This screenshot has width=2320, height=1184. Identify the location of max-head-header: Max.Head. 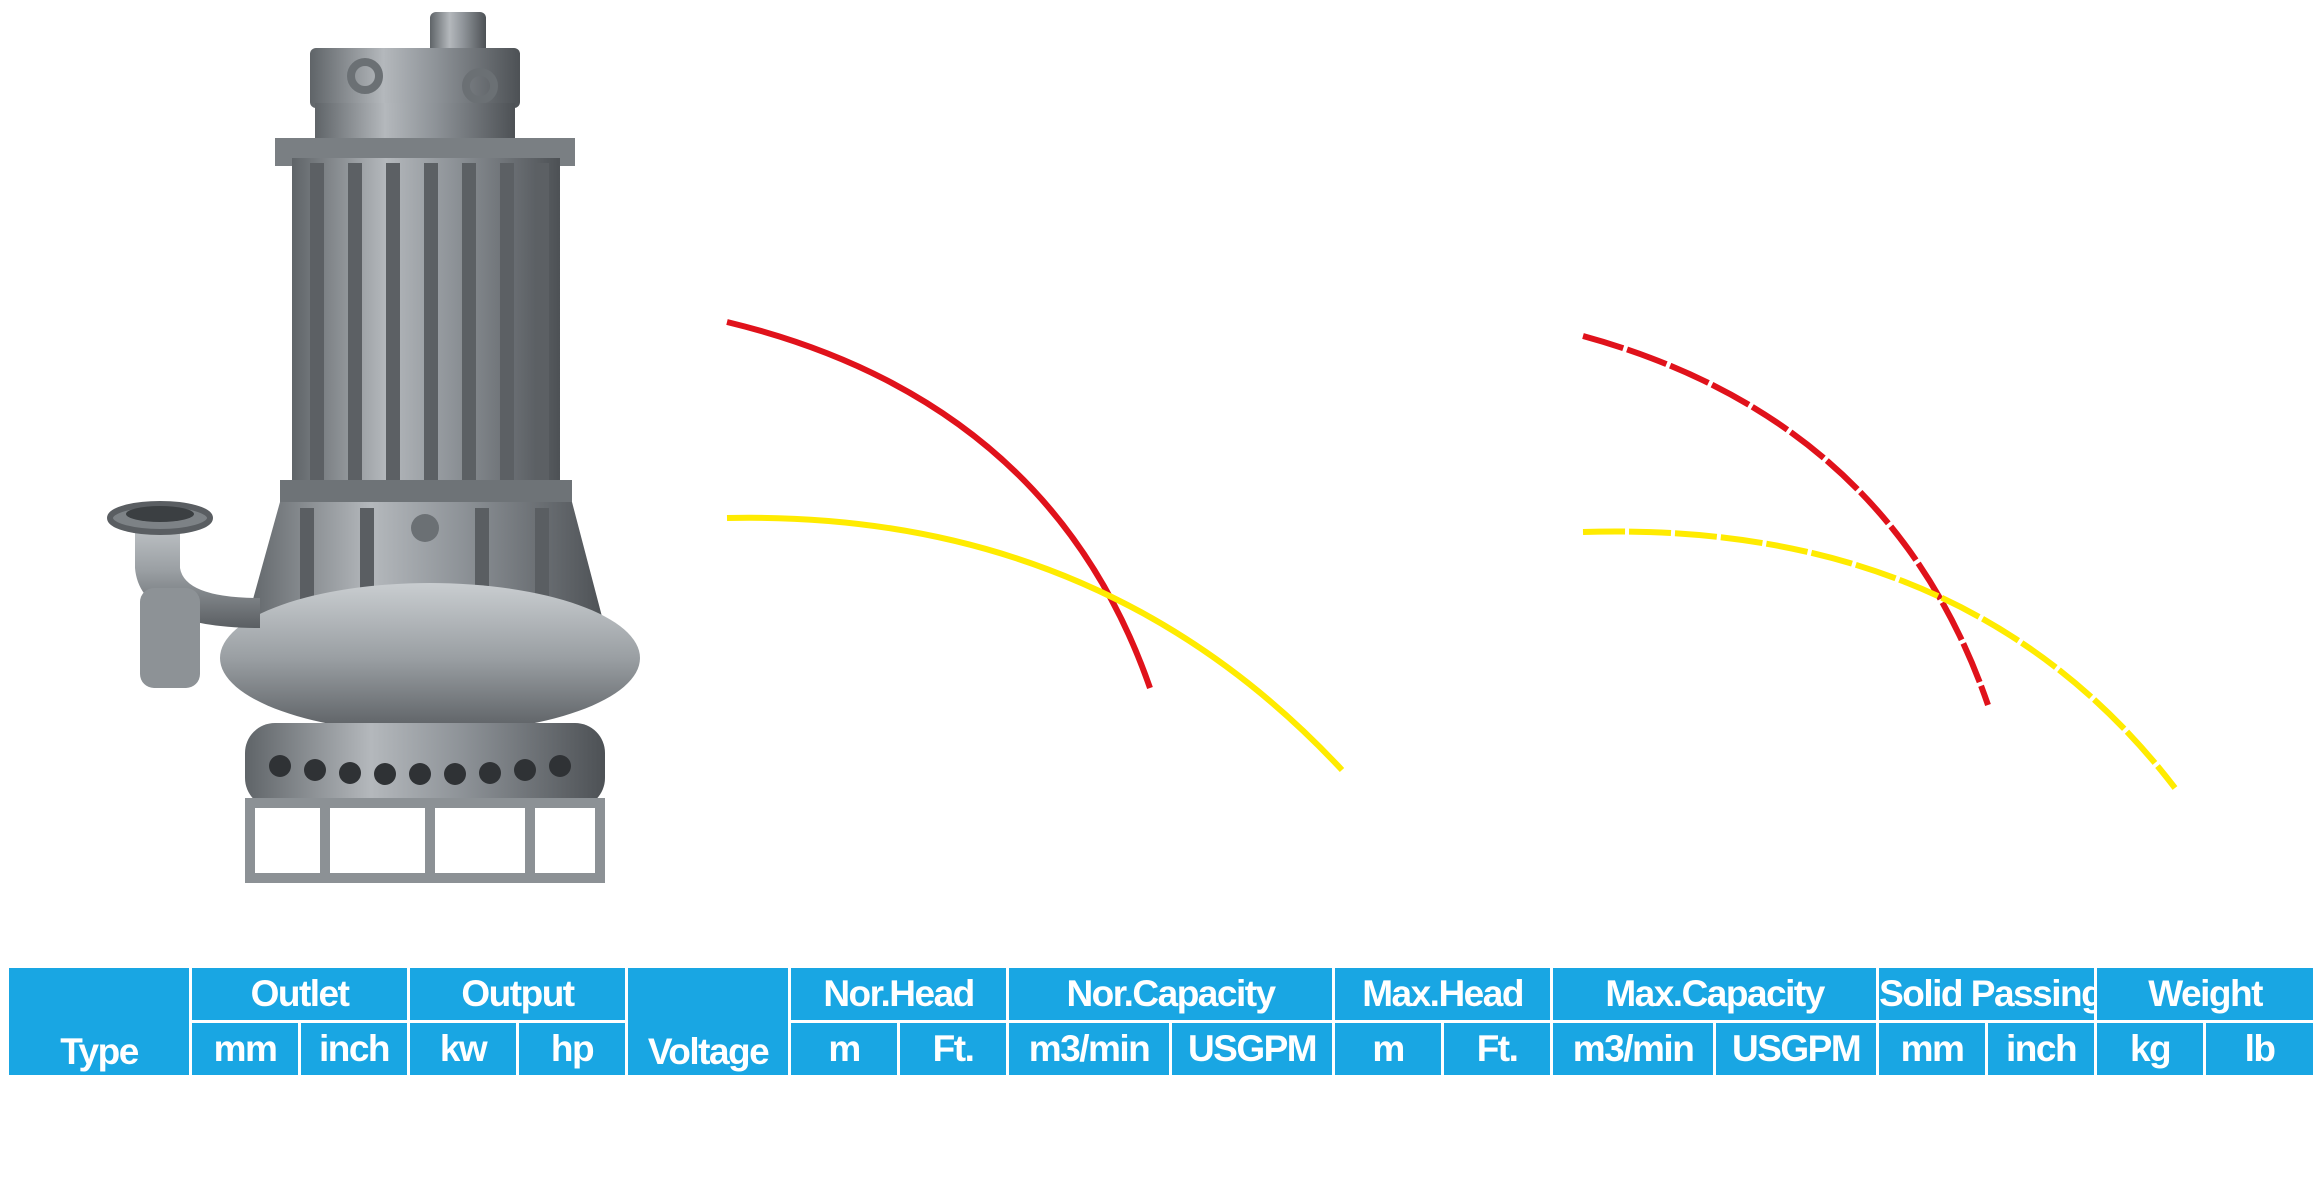
(1443, 994).